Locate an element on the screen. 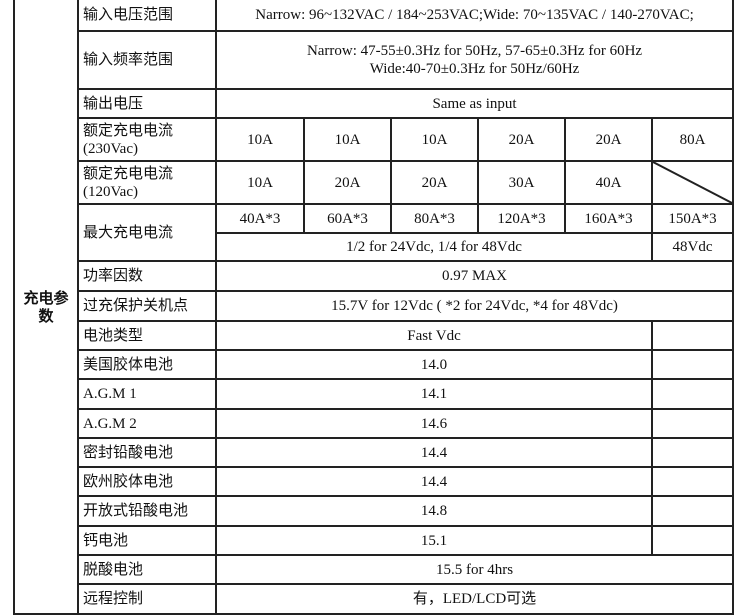 The width and height of the screenshot is (750, 615). value: 14.1 is located at coordinates (434, 394).